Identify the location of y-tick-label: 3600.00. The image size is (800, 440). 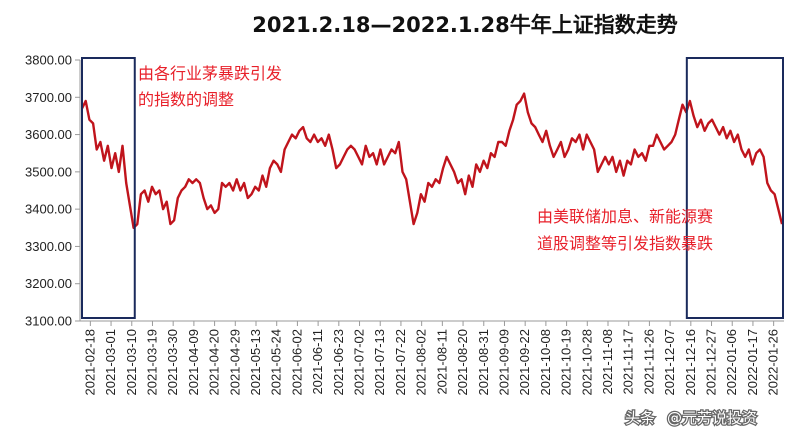
(48, 134).